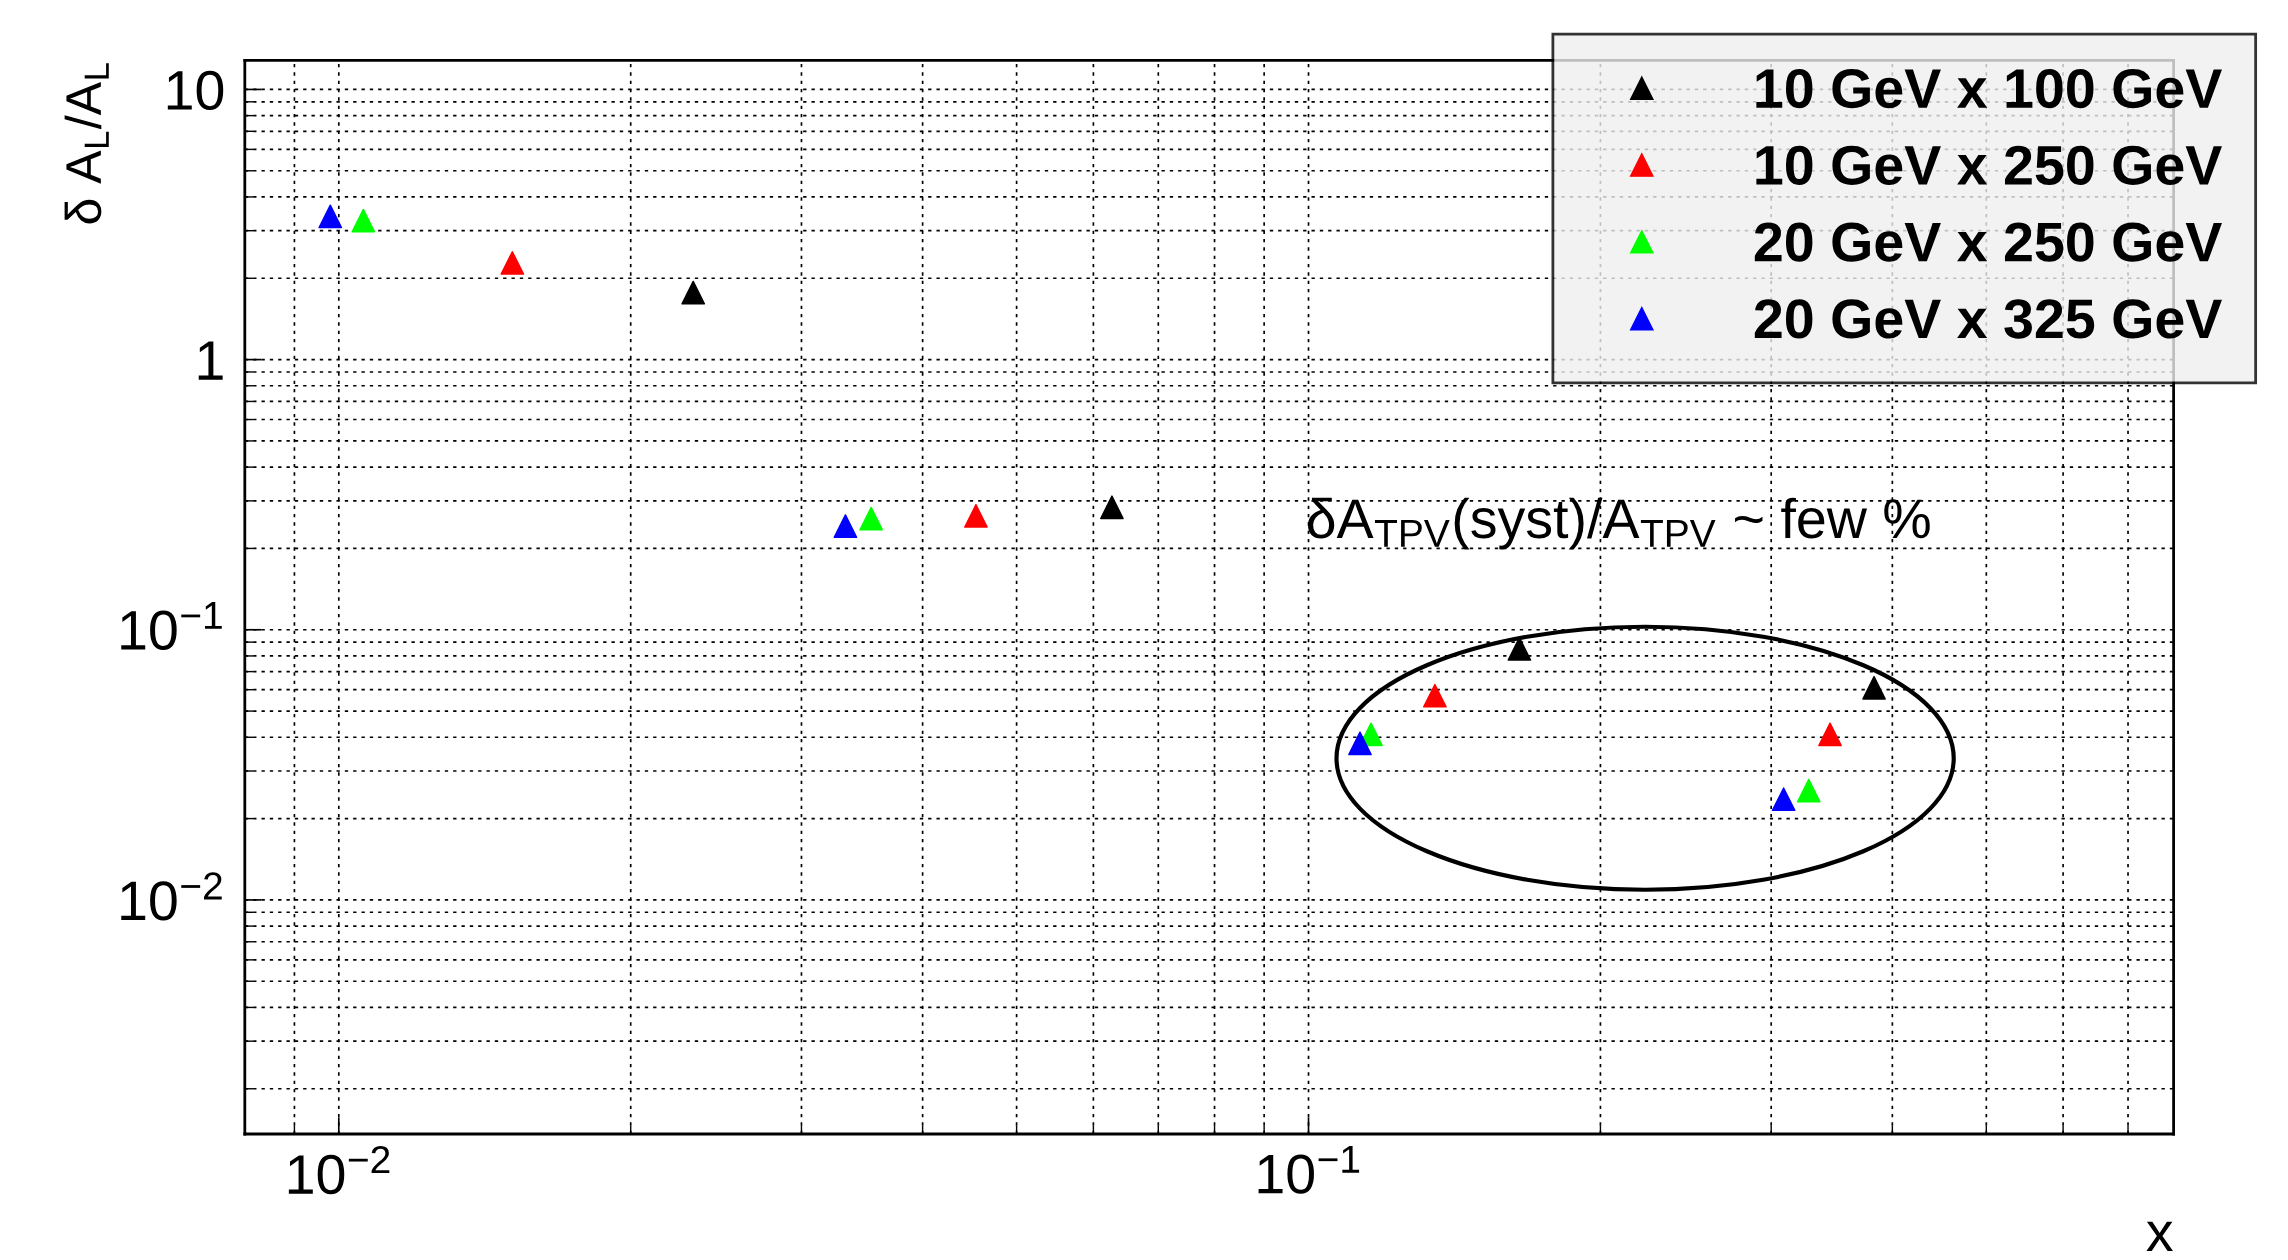 Image resolution: width=2288 pixels, height=1260 pixels. Describe the element at coordinates (1988, 319) in the screenshot. I see `legend-label: 20 GeV x 325 GeV` at that location.